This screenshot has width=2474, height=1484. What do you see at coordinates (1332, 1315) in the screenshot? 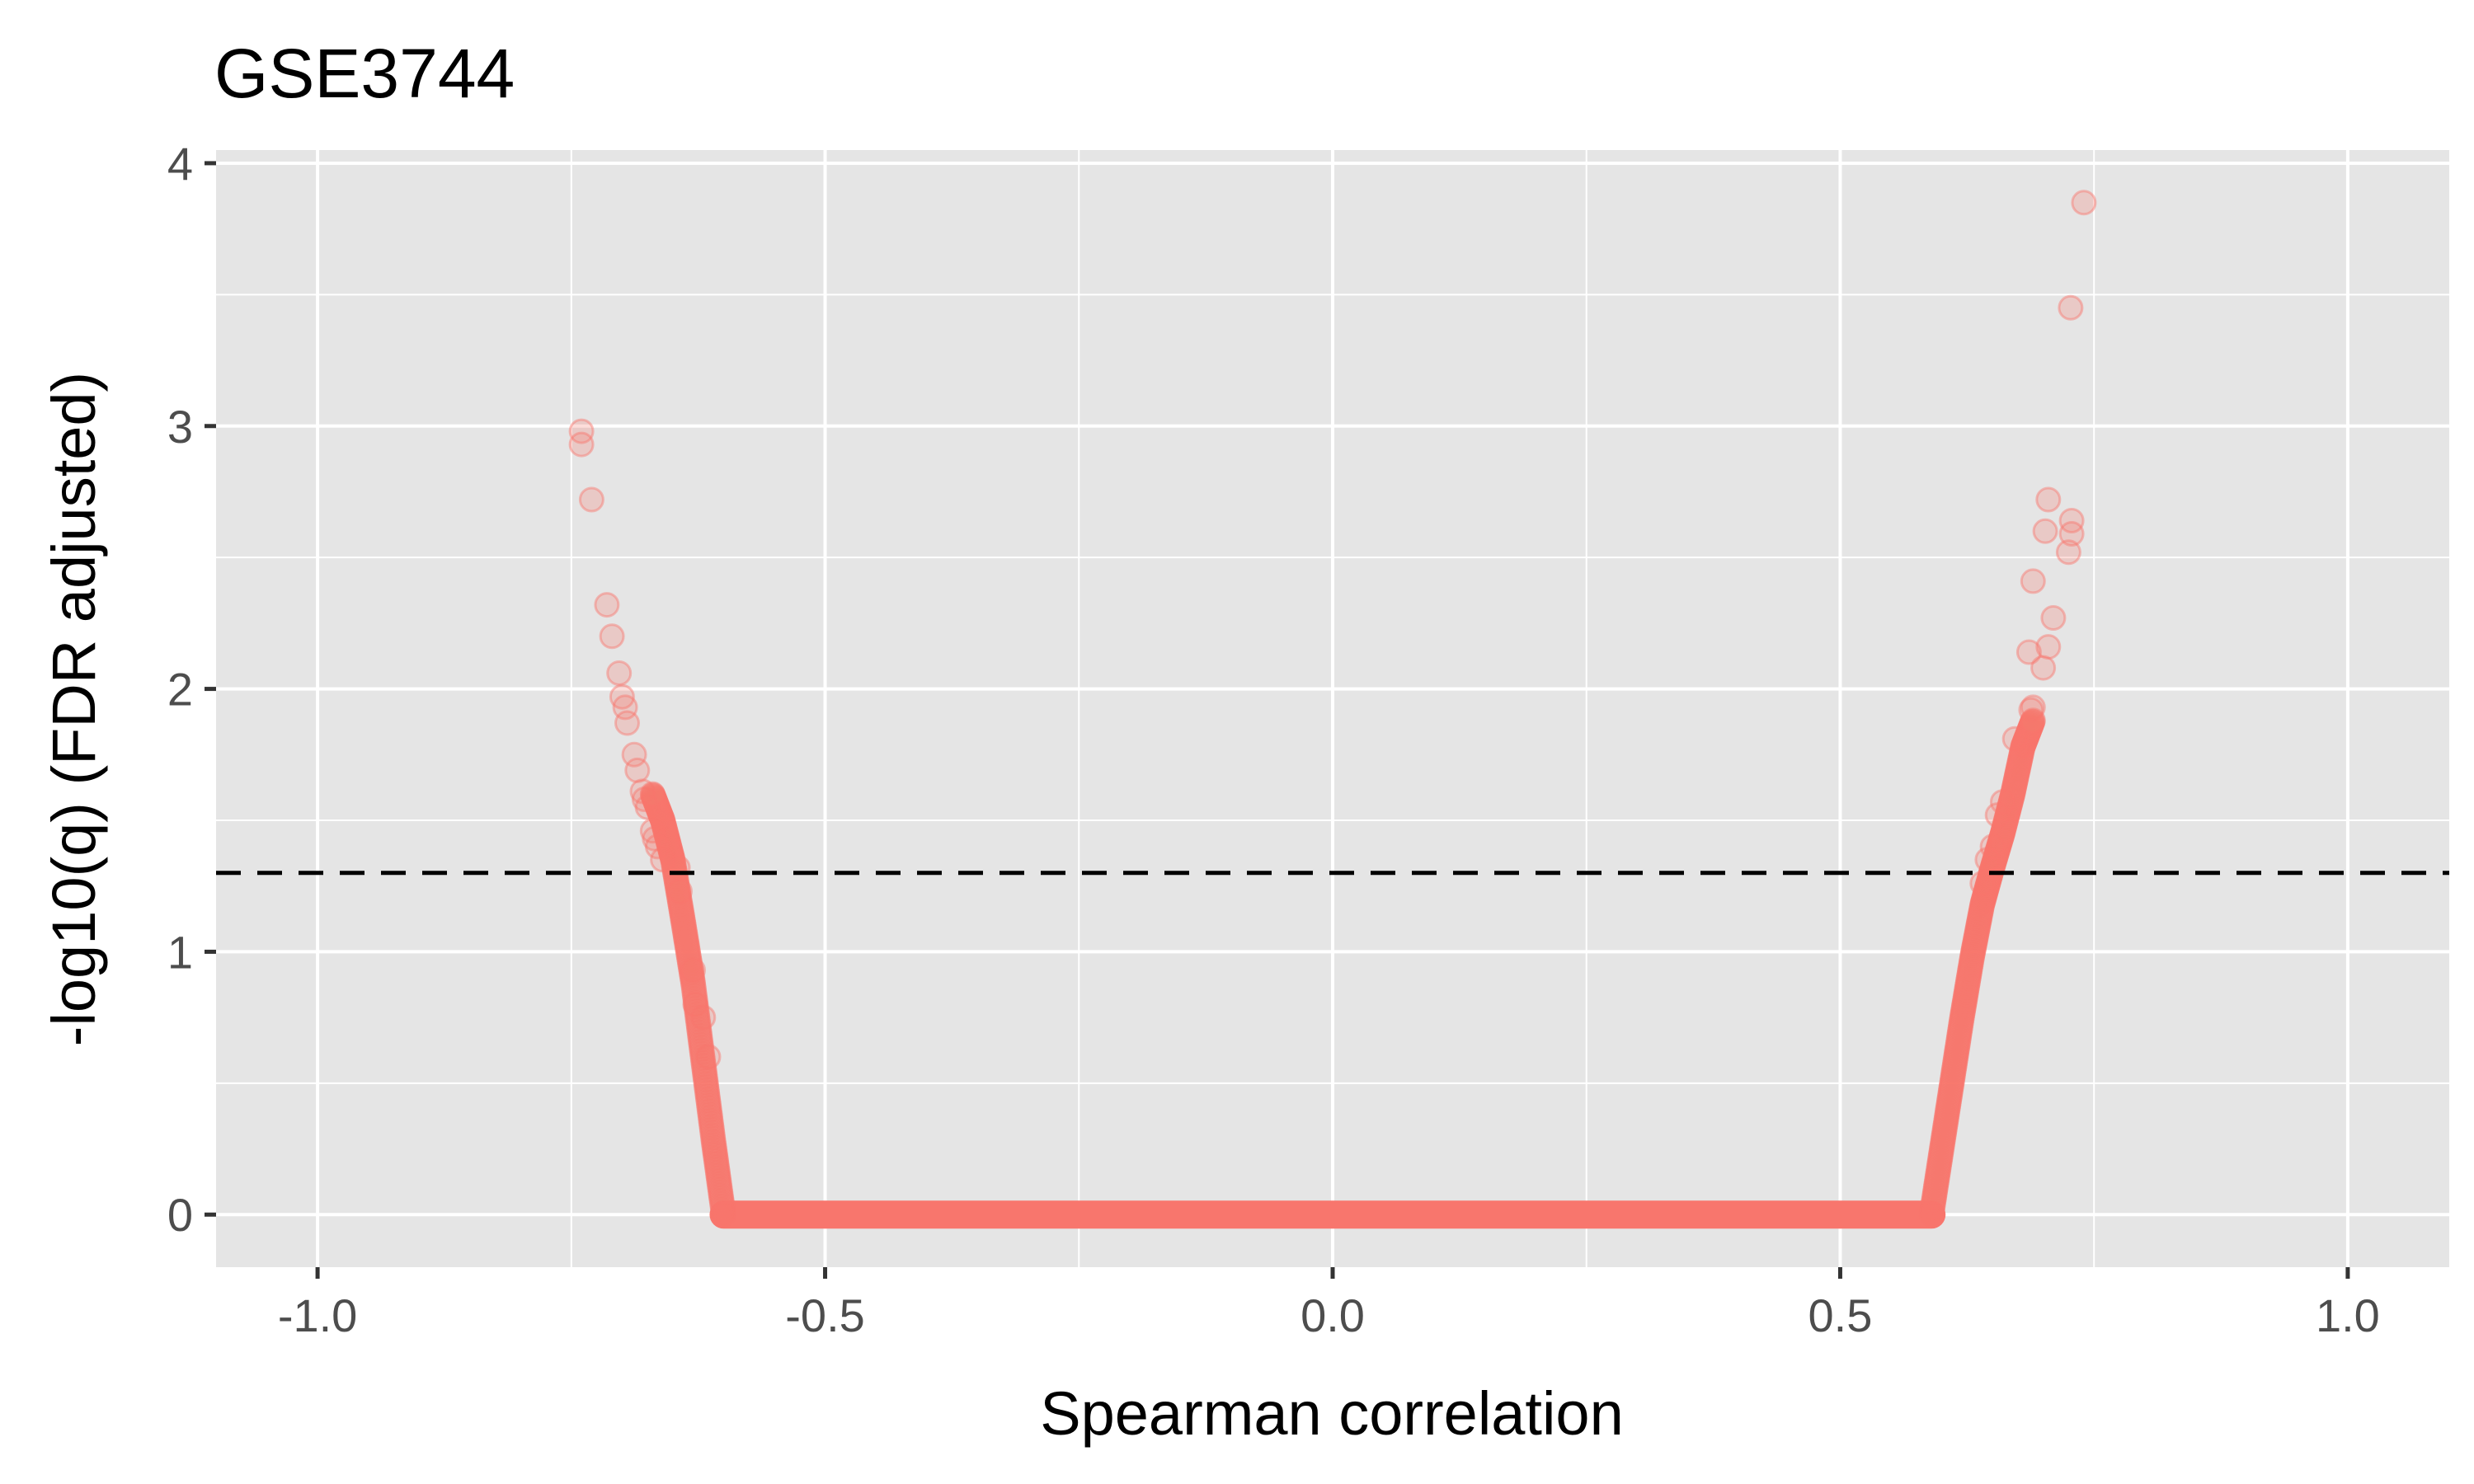
I see `x-tick-label: 0.0` at bounding box center [1332, 1315].